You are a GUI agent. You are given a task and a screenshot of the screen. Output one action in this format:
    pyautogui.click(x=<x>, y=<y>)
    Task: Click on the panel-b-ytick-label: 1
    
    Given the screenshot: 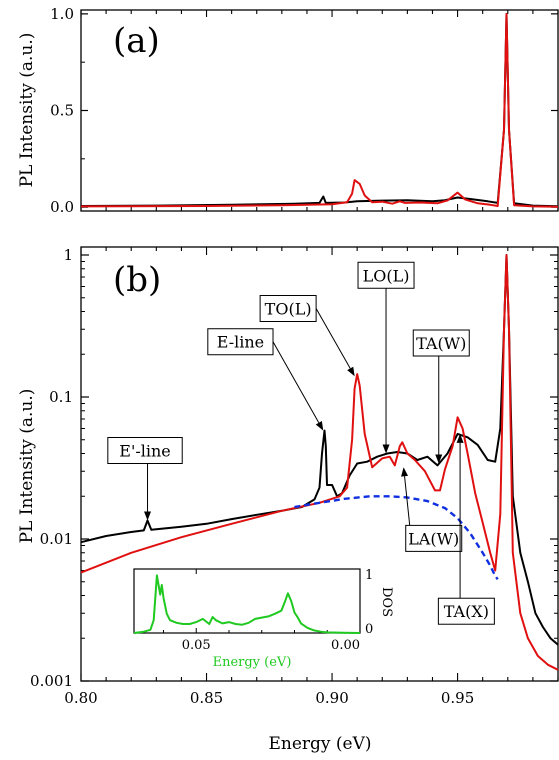 What is the action you would take?
    pyautogui.click(x=68, y=255)
    